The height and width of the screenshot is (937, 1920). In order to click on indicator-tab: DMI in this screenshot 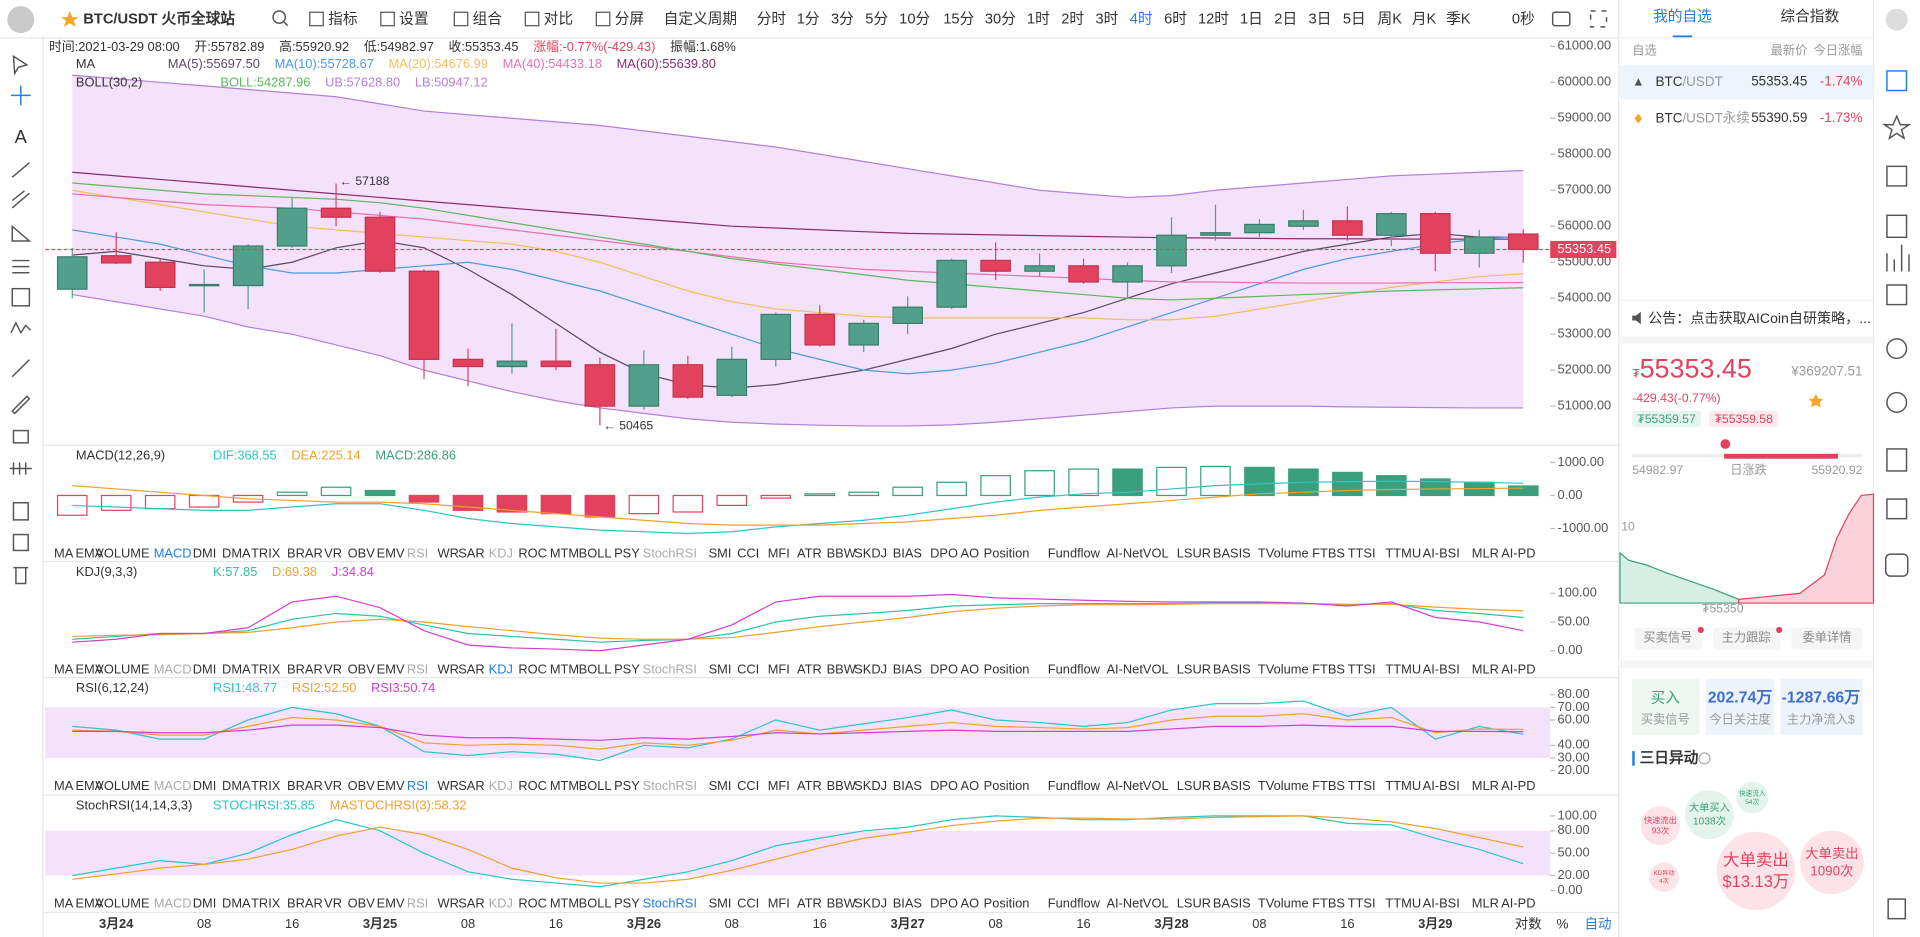, I will do `click(205, 553)`.